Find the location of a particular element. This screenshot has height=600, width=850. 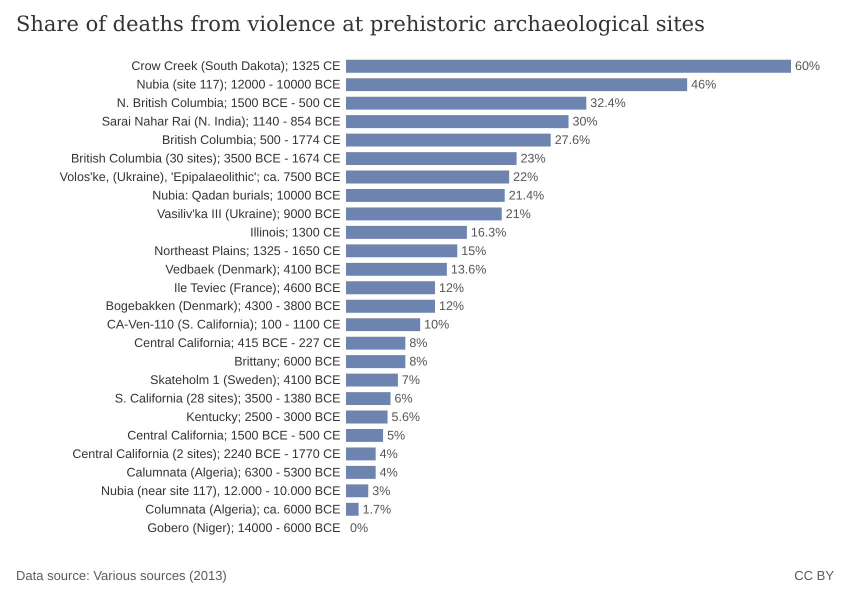

y-tick-label: Northeast Plains; 1325 - 1650 CE is located at coordinates (247, 251).